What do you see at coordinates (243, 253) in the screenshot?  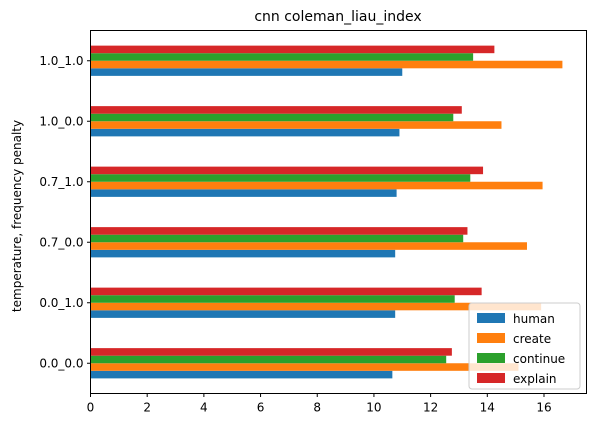 I see `bar-human-0.7_0.0` at bounding box center [243, 253].